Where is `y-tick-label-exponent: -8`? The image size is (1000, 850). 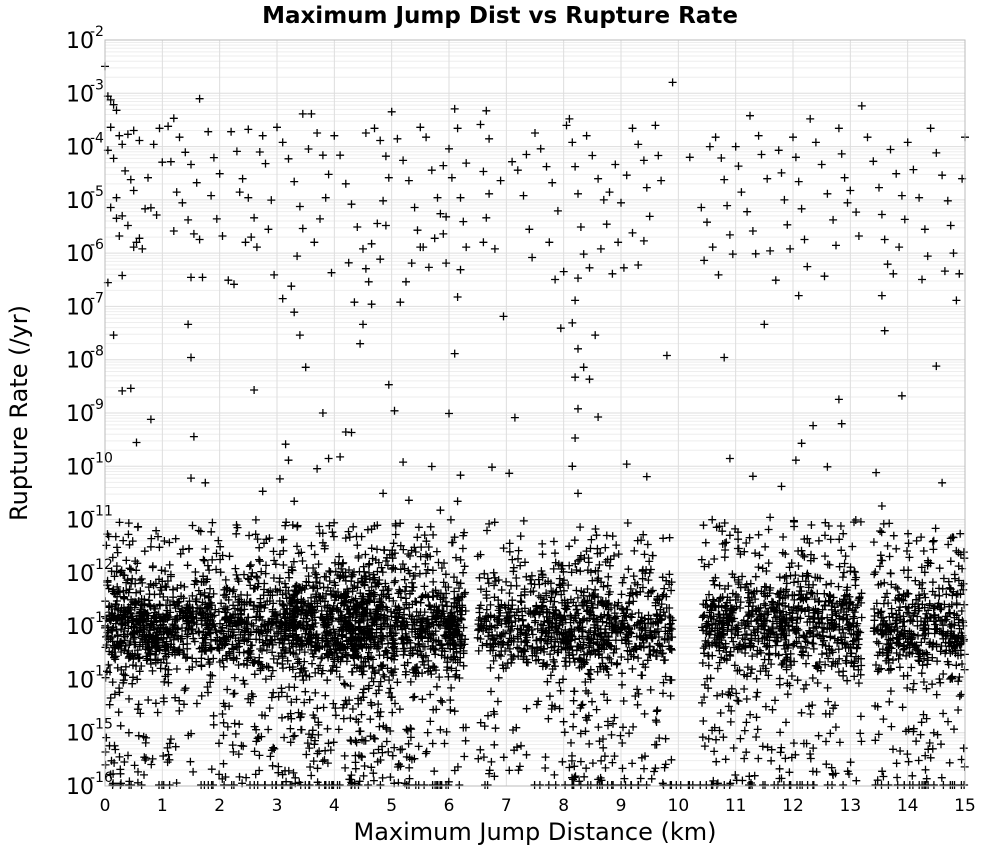
y-tick-label-exponent: -8 is located at coordinates (97, 352).